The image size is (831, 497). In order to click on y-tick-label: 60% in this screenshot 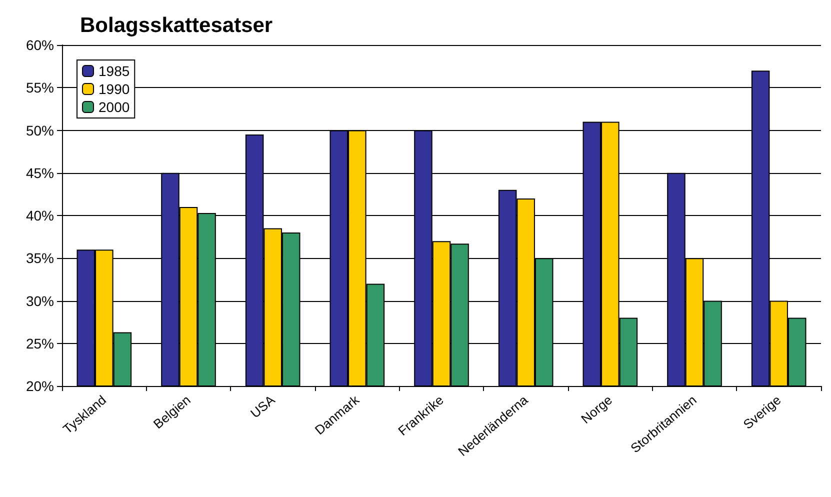, I will do `click(40, 45)`.